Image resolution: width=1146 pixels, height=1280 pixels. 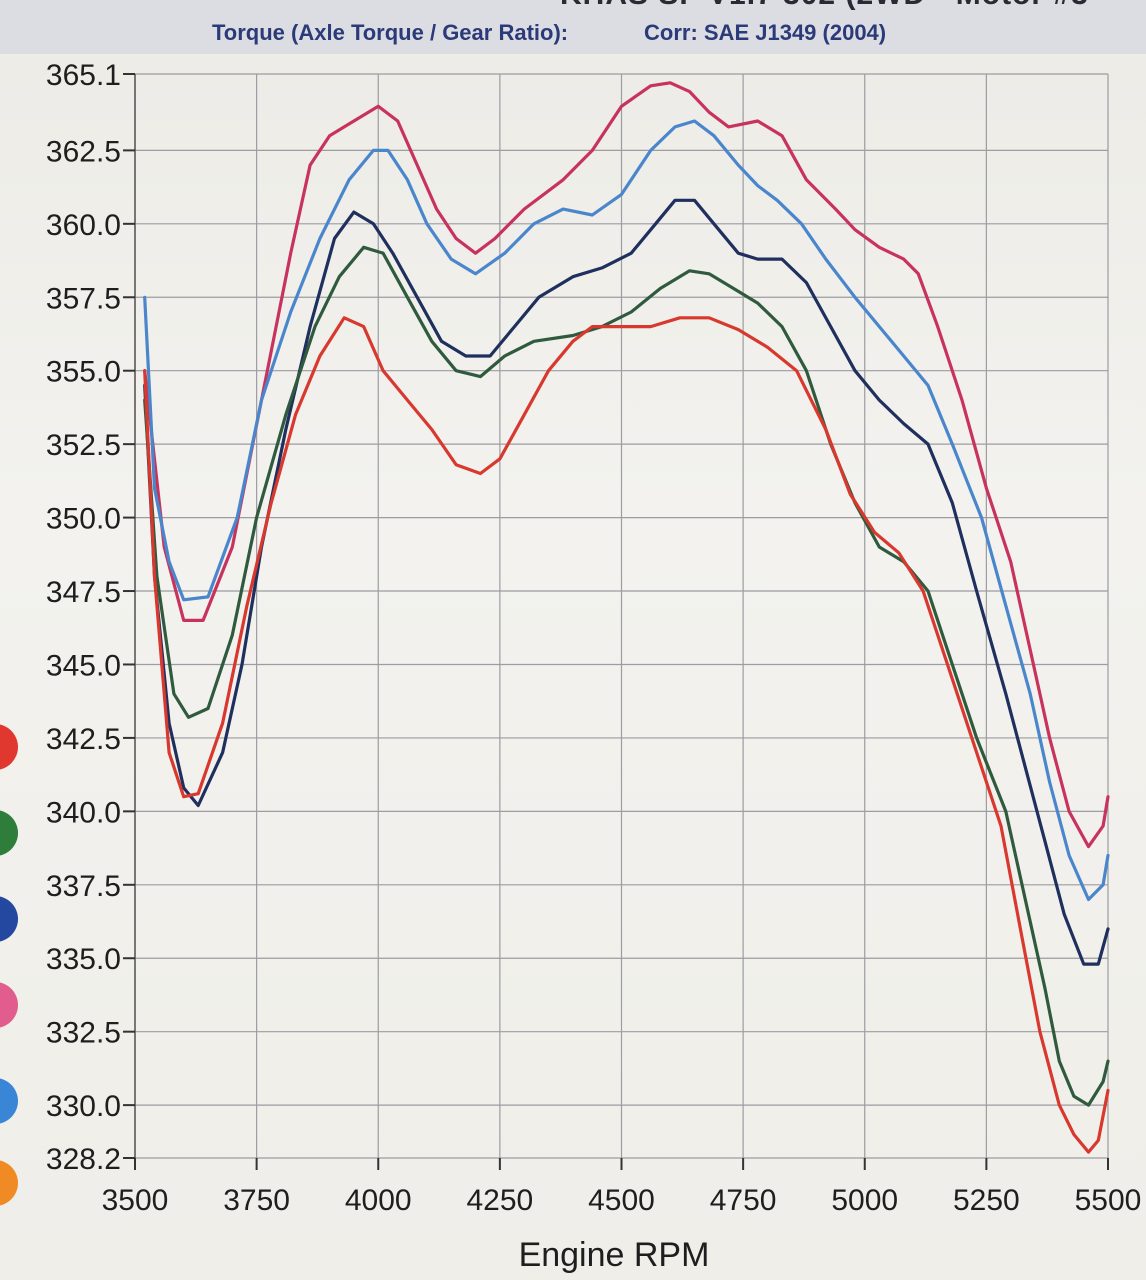 What do you see at coordinates (83, 372) in the screenshot?
I see `y-tick-label: 355.0` at bounding box center [83, 372].